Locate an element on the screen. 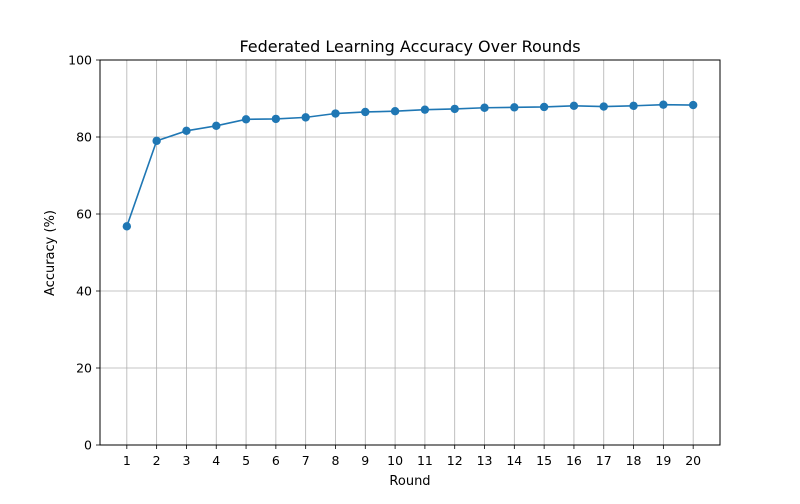  x-tick-label: 5 is located at coordinates (246, 460).